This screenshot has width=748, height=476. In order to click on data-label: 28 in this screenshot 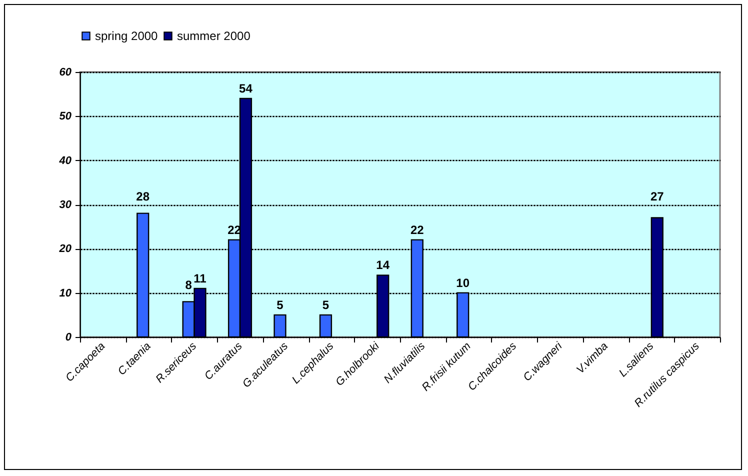, I will do `click(143, 197)`.